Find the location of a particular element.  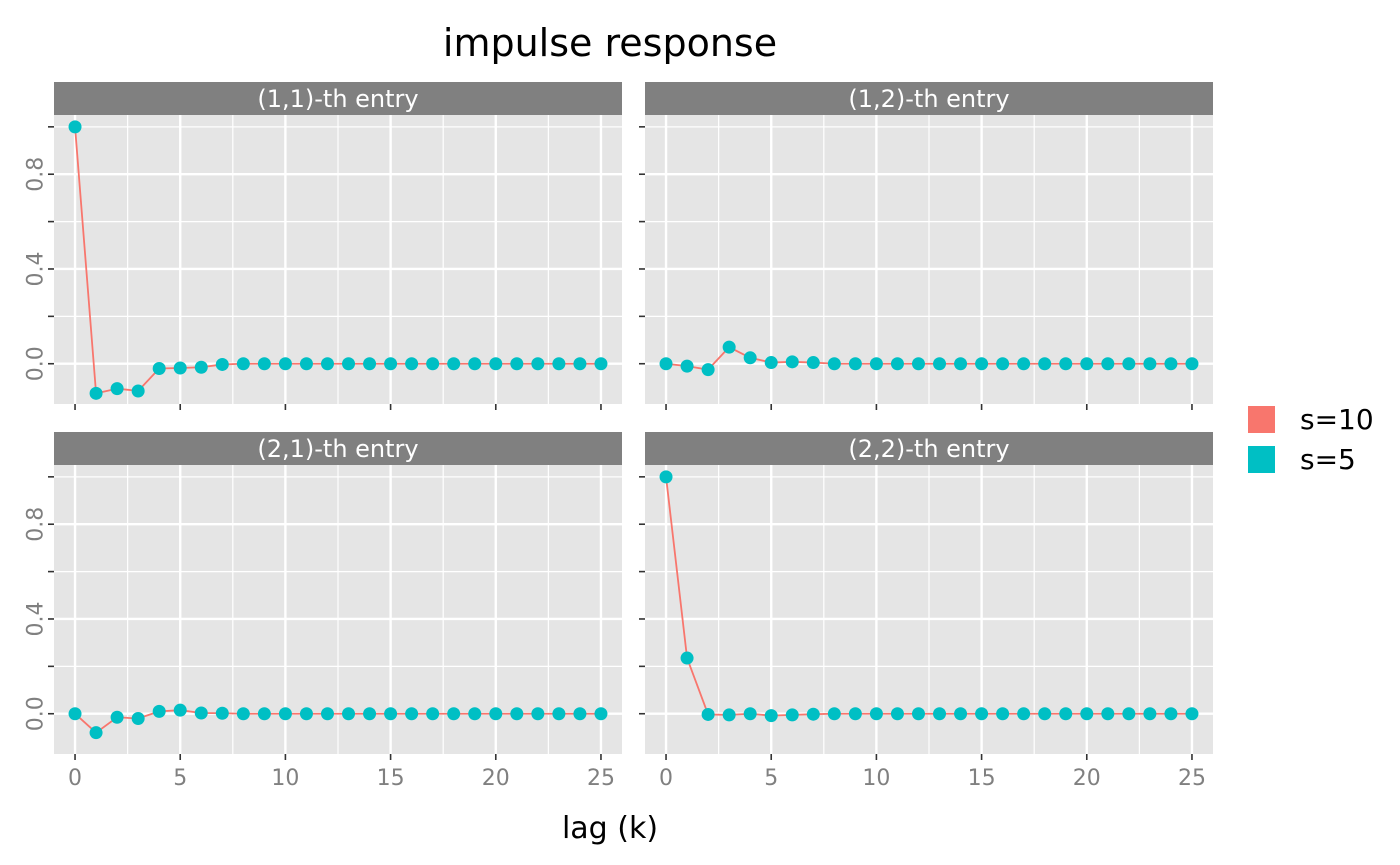

y-tick-label: 0.8 is located at coordinates (36, 524).